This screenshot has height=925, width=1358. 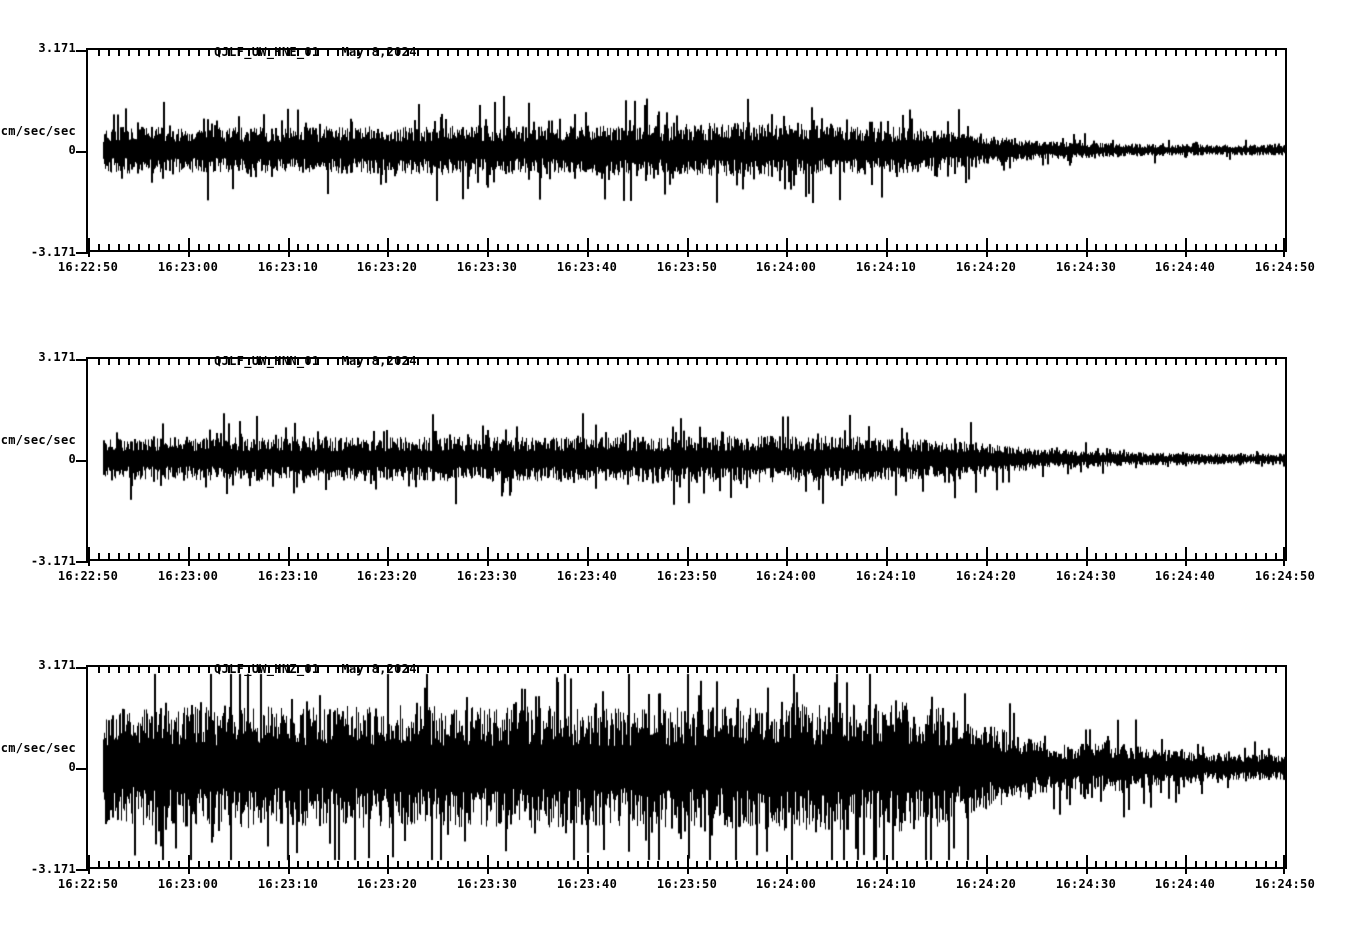 I want to click on x-tick-label: 16:23:00, so click(x=188, y=576).